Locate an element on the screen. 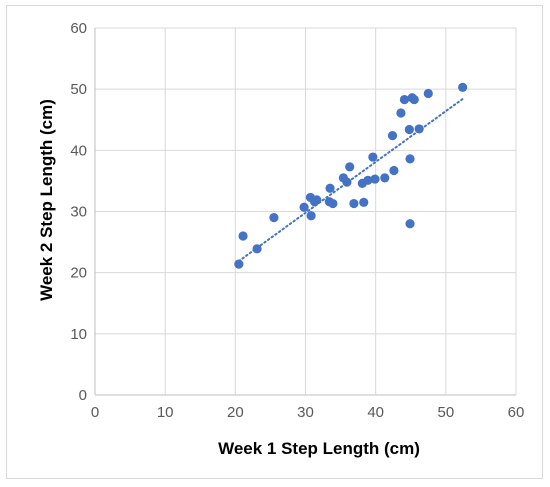  y-tick-label: 0 is located at coordinates (83, 395).